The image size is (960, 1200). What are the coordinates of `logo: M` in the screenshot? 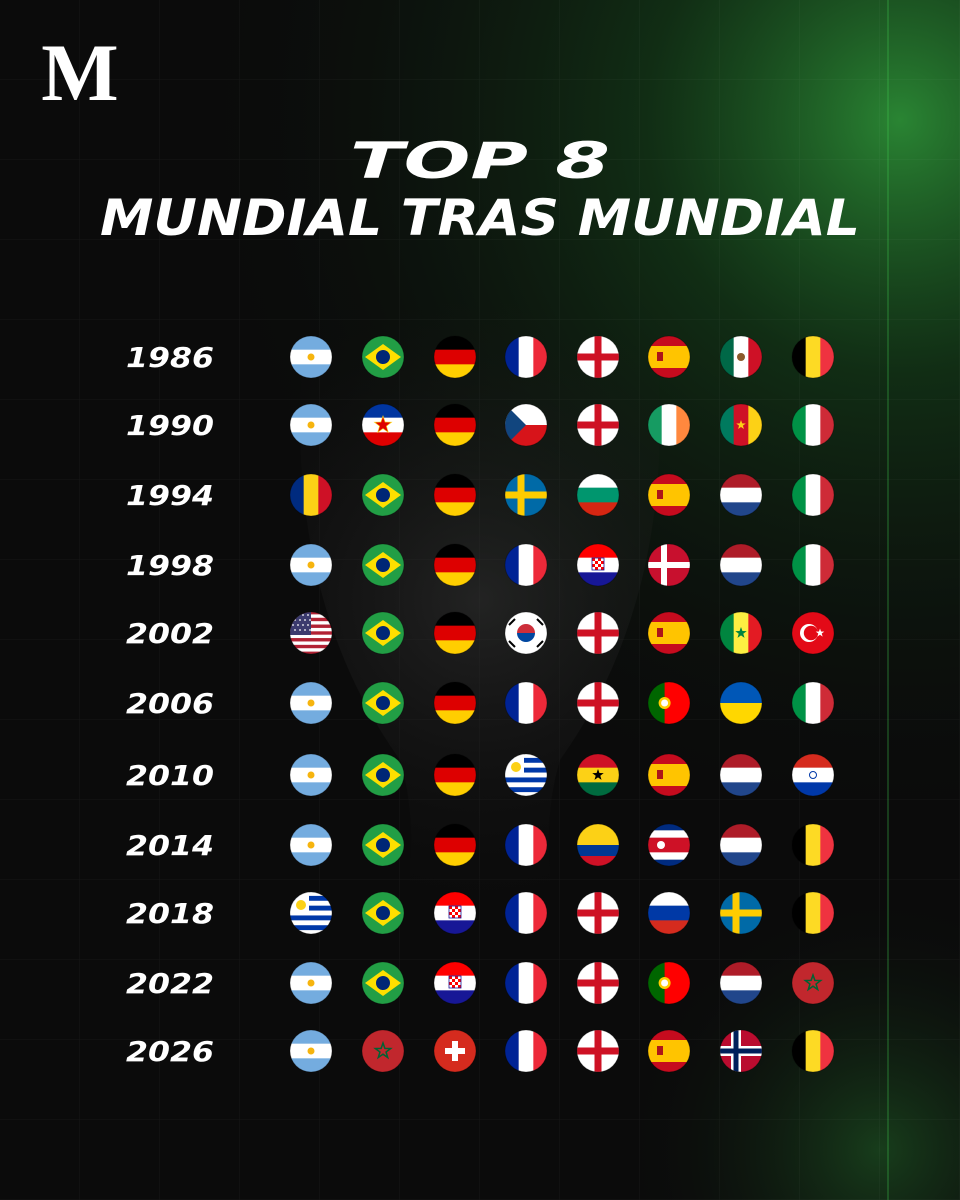 It's located at (79, 72).